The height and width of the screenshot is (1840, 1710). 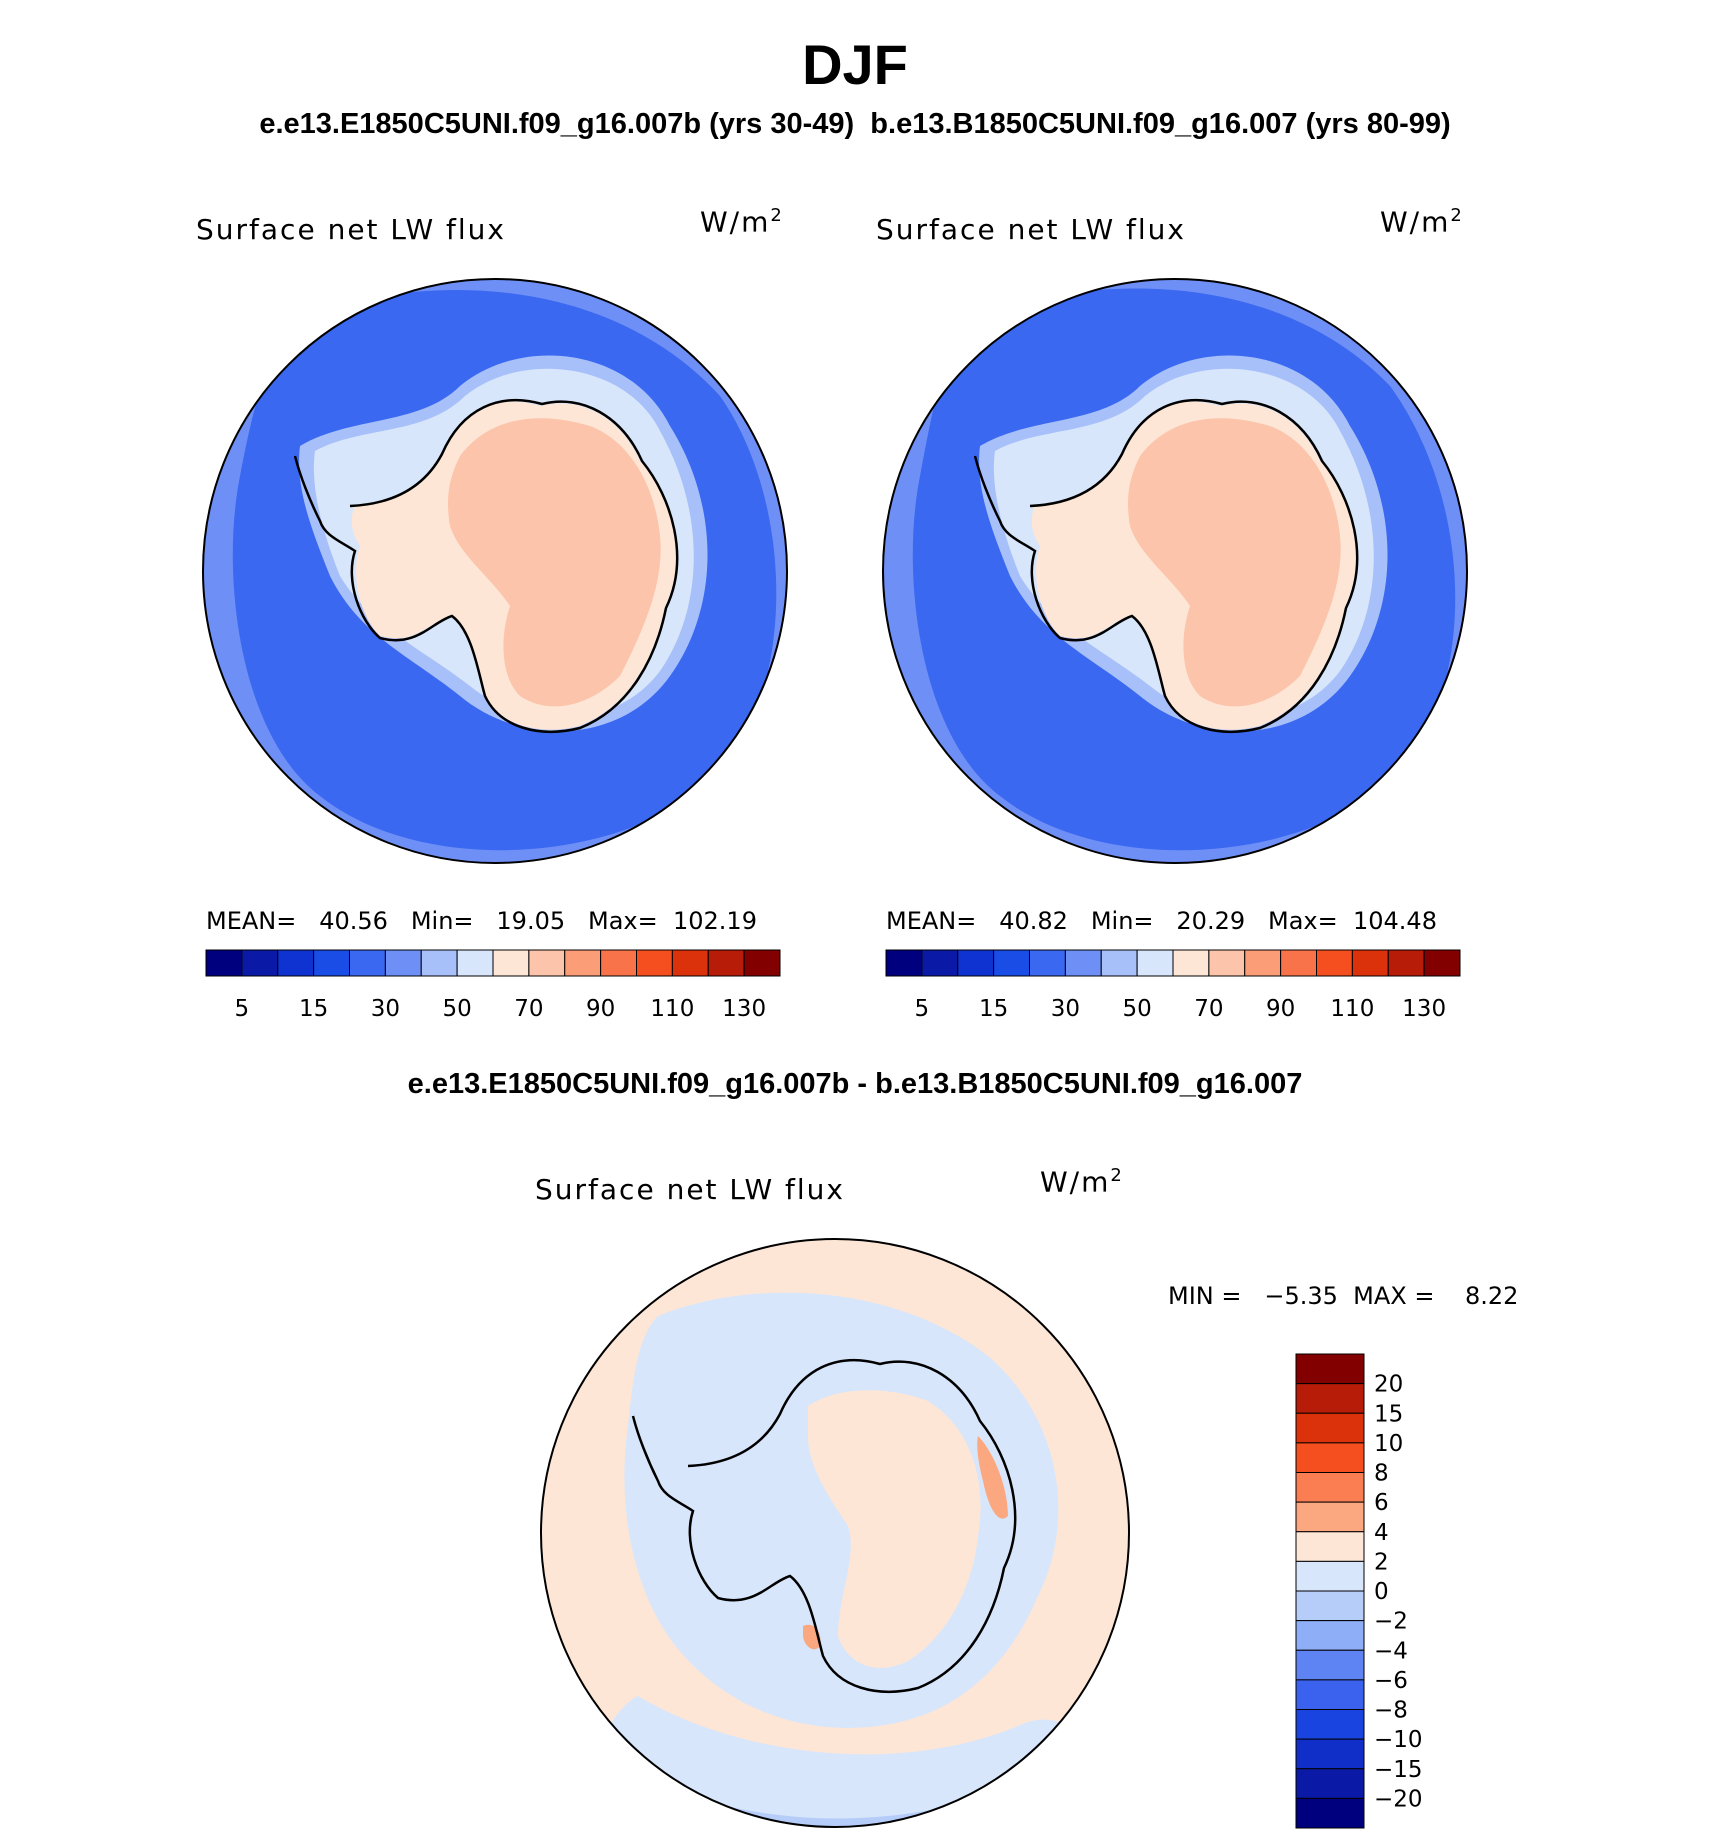 I want to click on map-difference, so click(x=835, y=1533).